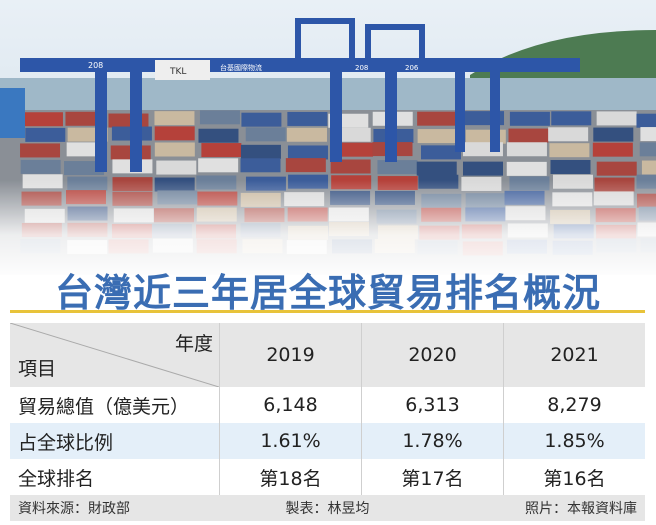  Describe the element at coordinates (104, 406) in the screenshot. I see `row-label: 貿易總值（億美元）` at that location.